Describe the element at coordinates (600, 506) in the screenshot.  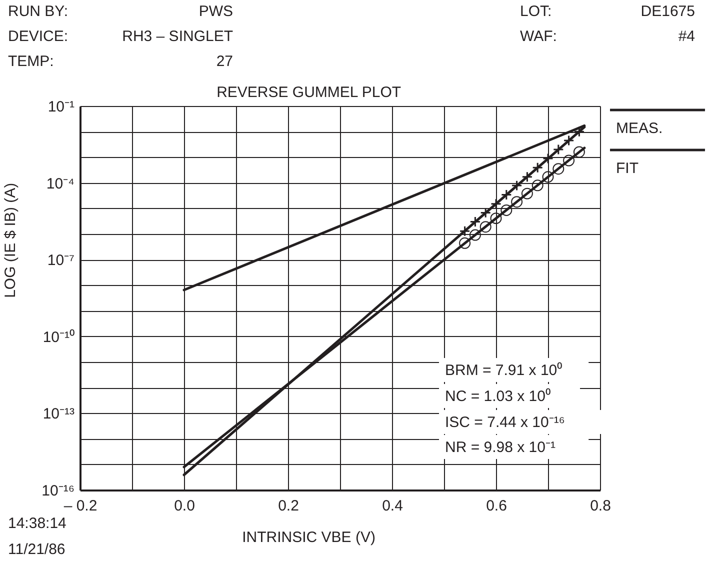
I see `x-tick-label: 0.8` at that location.